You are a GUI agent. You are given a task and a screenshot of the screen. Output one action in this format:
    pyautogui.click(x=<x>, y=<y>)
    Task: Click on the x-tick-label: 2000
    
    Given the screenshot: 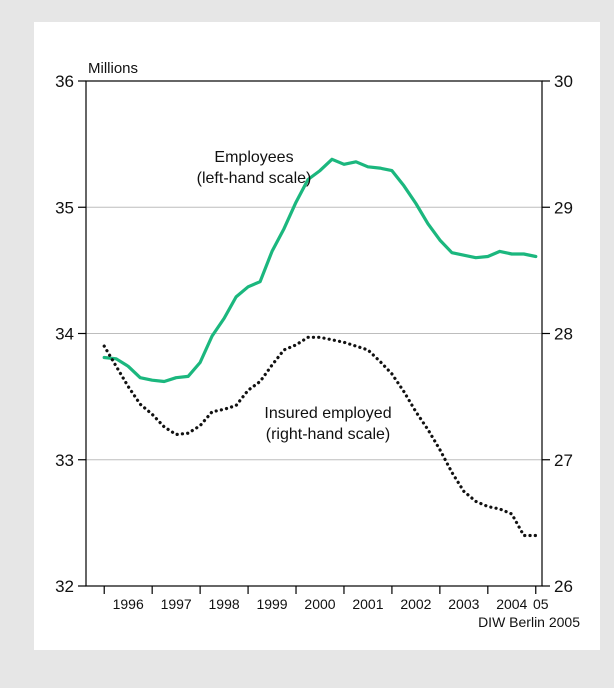 What is the action you would take?
    pyautogui.click(x=319, y=604)
    